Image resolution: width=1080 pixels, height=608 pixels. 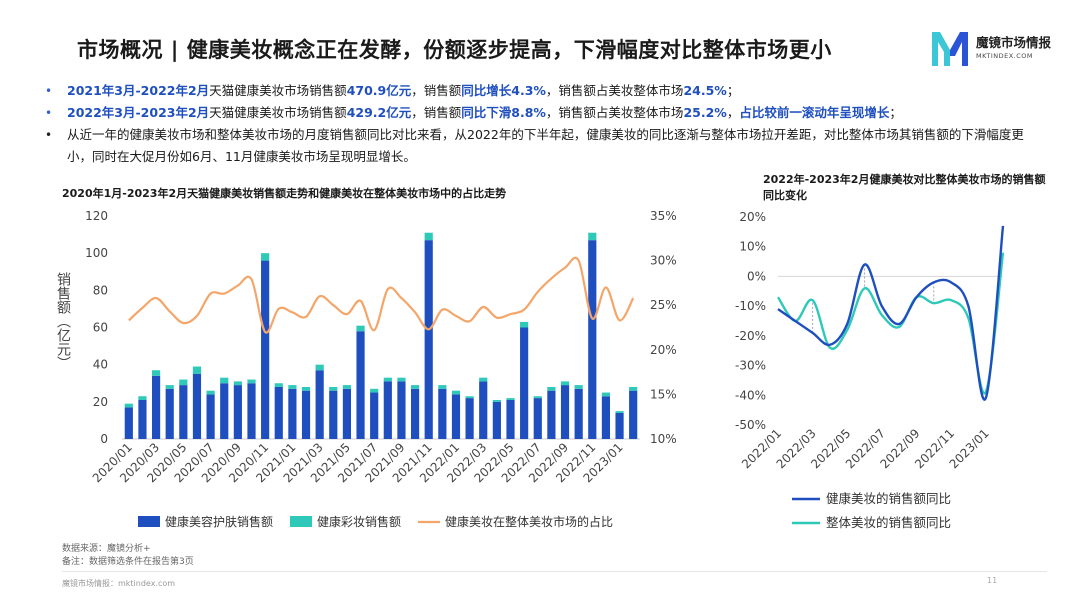 I want to click on highlight-text: 占比较前一滚动年呈现增长, so click(x=814, y=112).